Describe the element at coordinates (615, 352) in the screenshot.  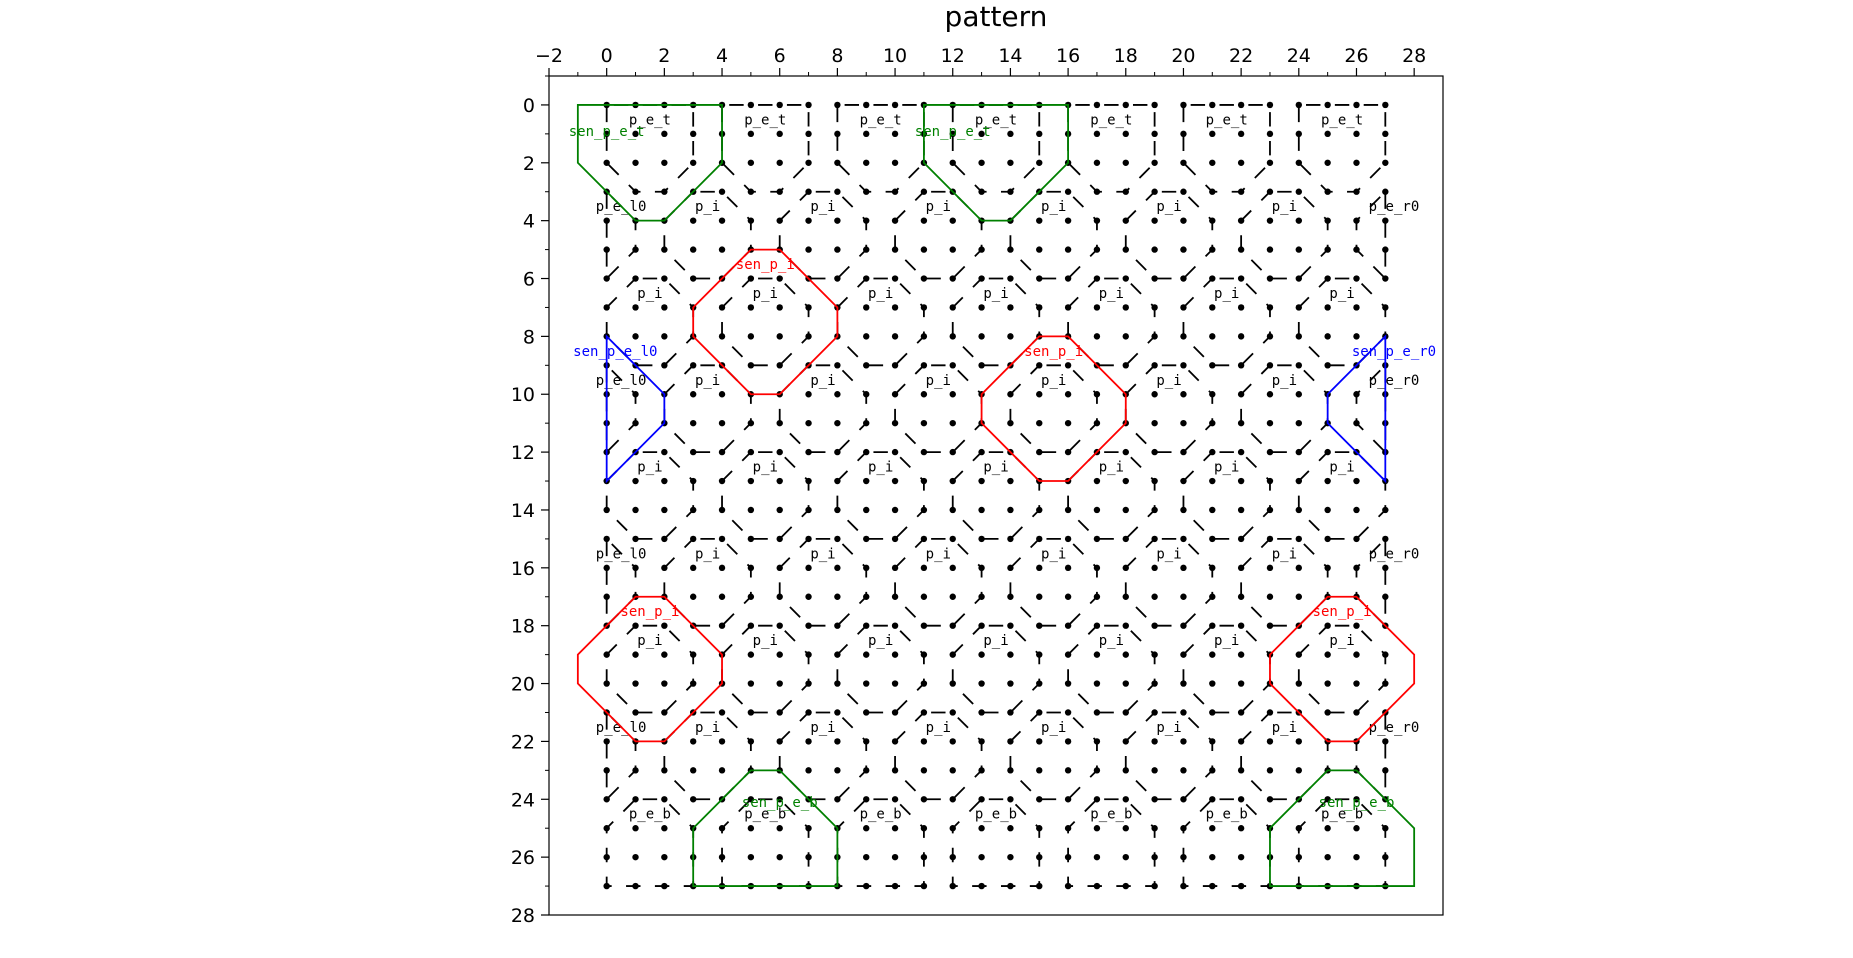
I see `sensor-label: sen_p_e_l0` at that location.